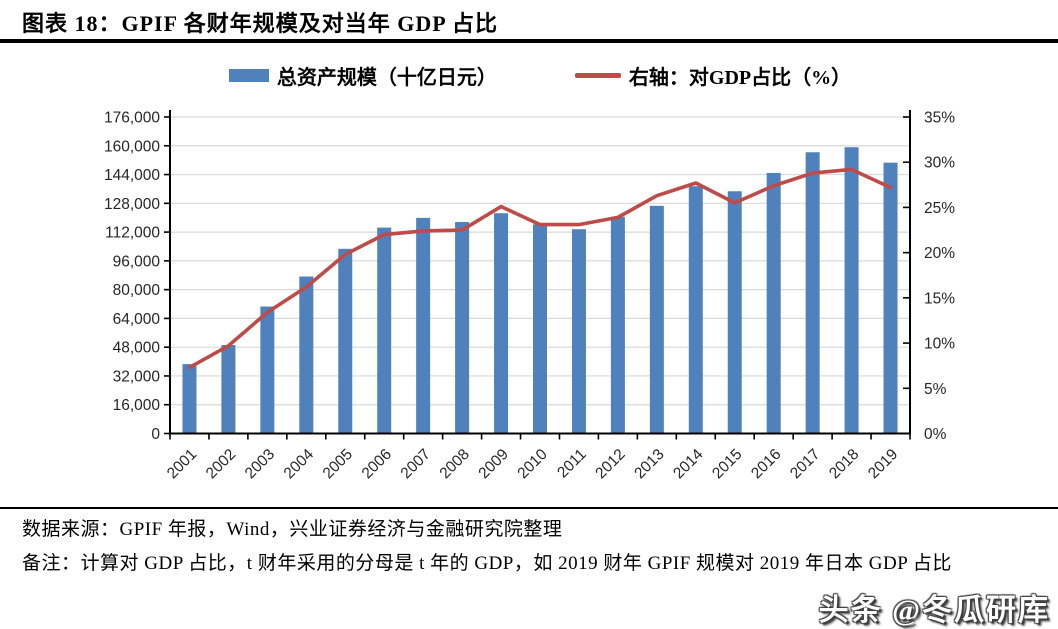  I want to click on x-axis-label-2014: 2014, so click(688, 464).